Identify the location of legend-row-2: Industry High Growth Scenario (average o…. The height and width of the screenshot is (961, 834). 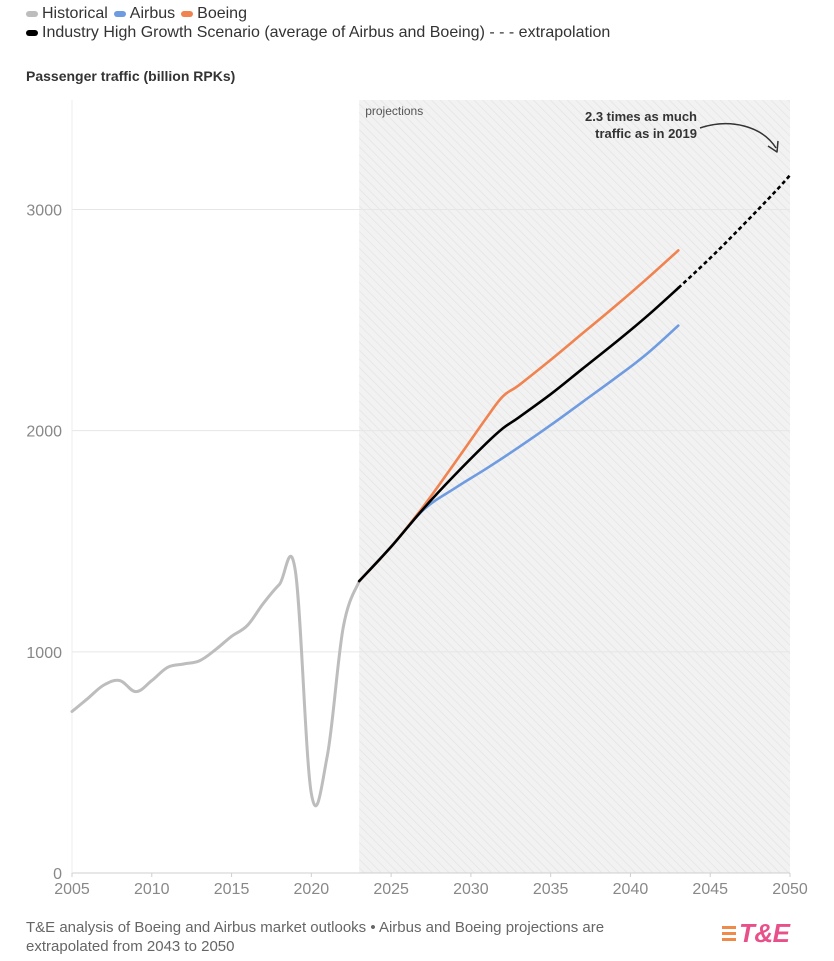
(321, 32).